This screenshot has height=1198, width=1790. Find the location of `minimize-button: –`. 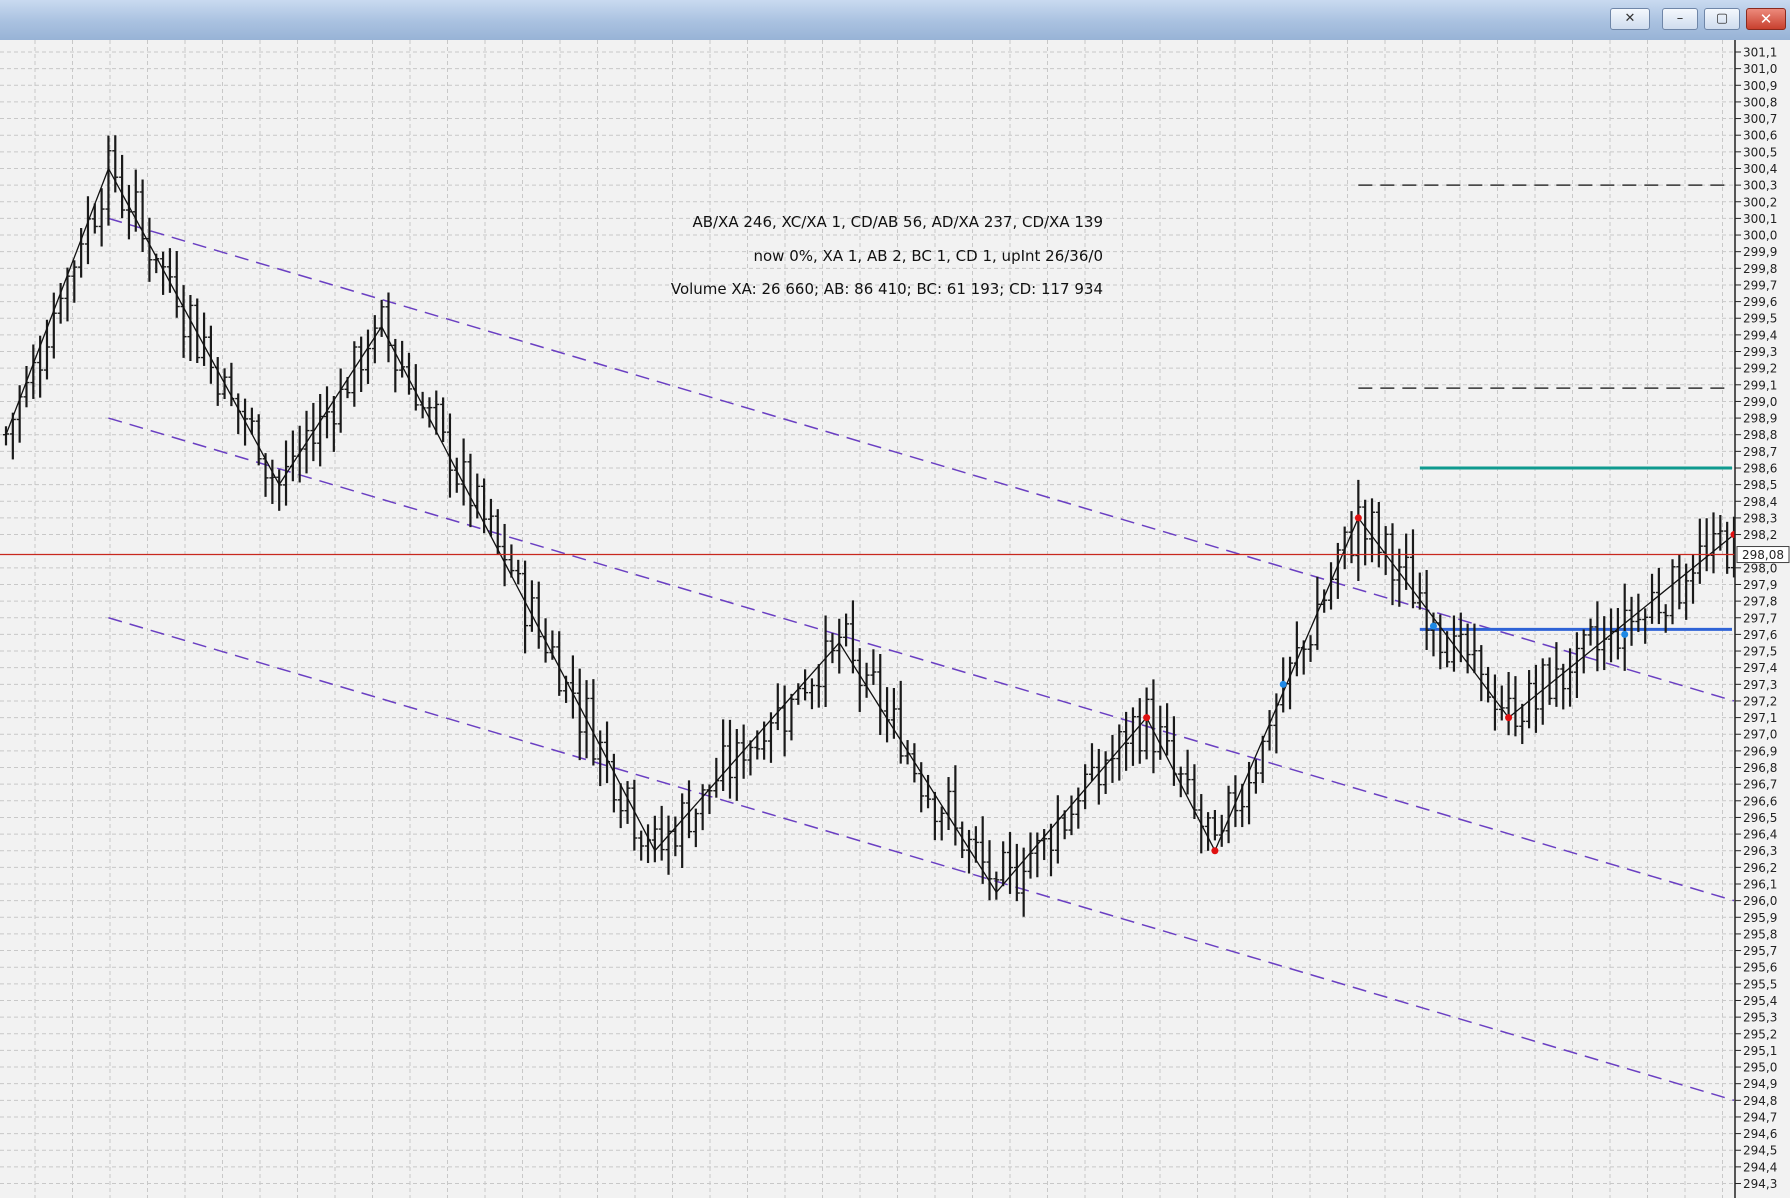

minimize-button: – is located at coordinates (1680, 19).